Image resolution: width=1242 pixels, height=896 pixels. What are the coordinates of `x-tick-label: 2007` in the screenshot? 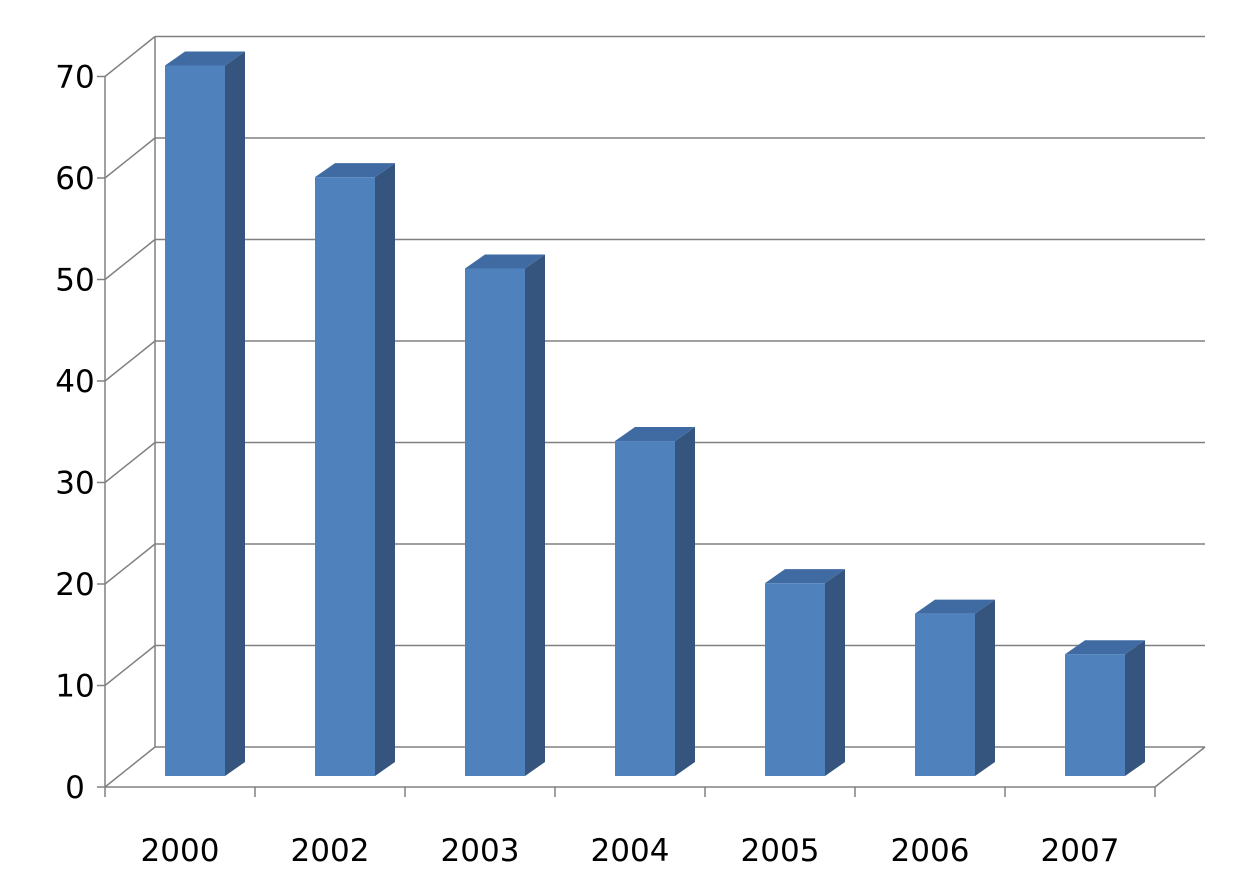 It's located at (1080, 851).